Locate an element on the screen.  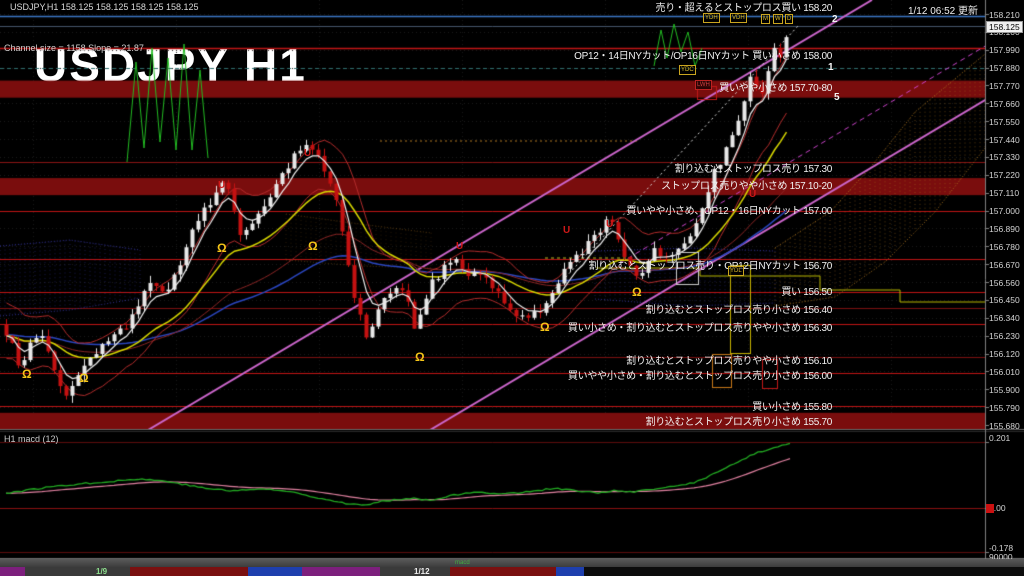
price-axis-label: 157.000 is located at coordinates (1004, 211).